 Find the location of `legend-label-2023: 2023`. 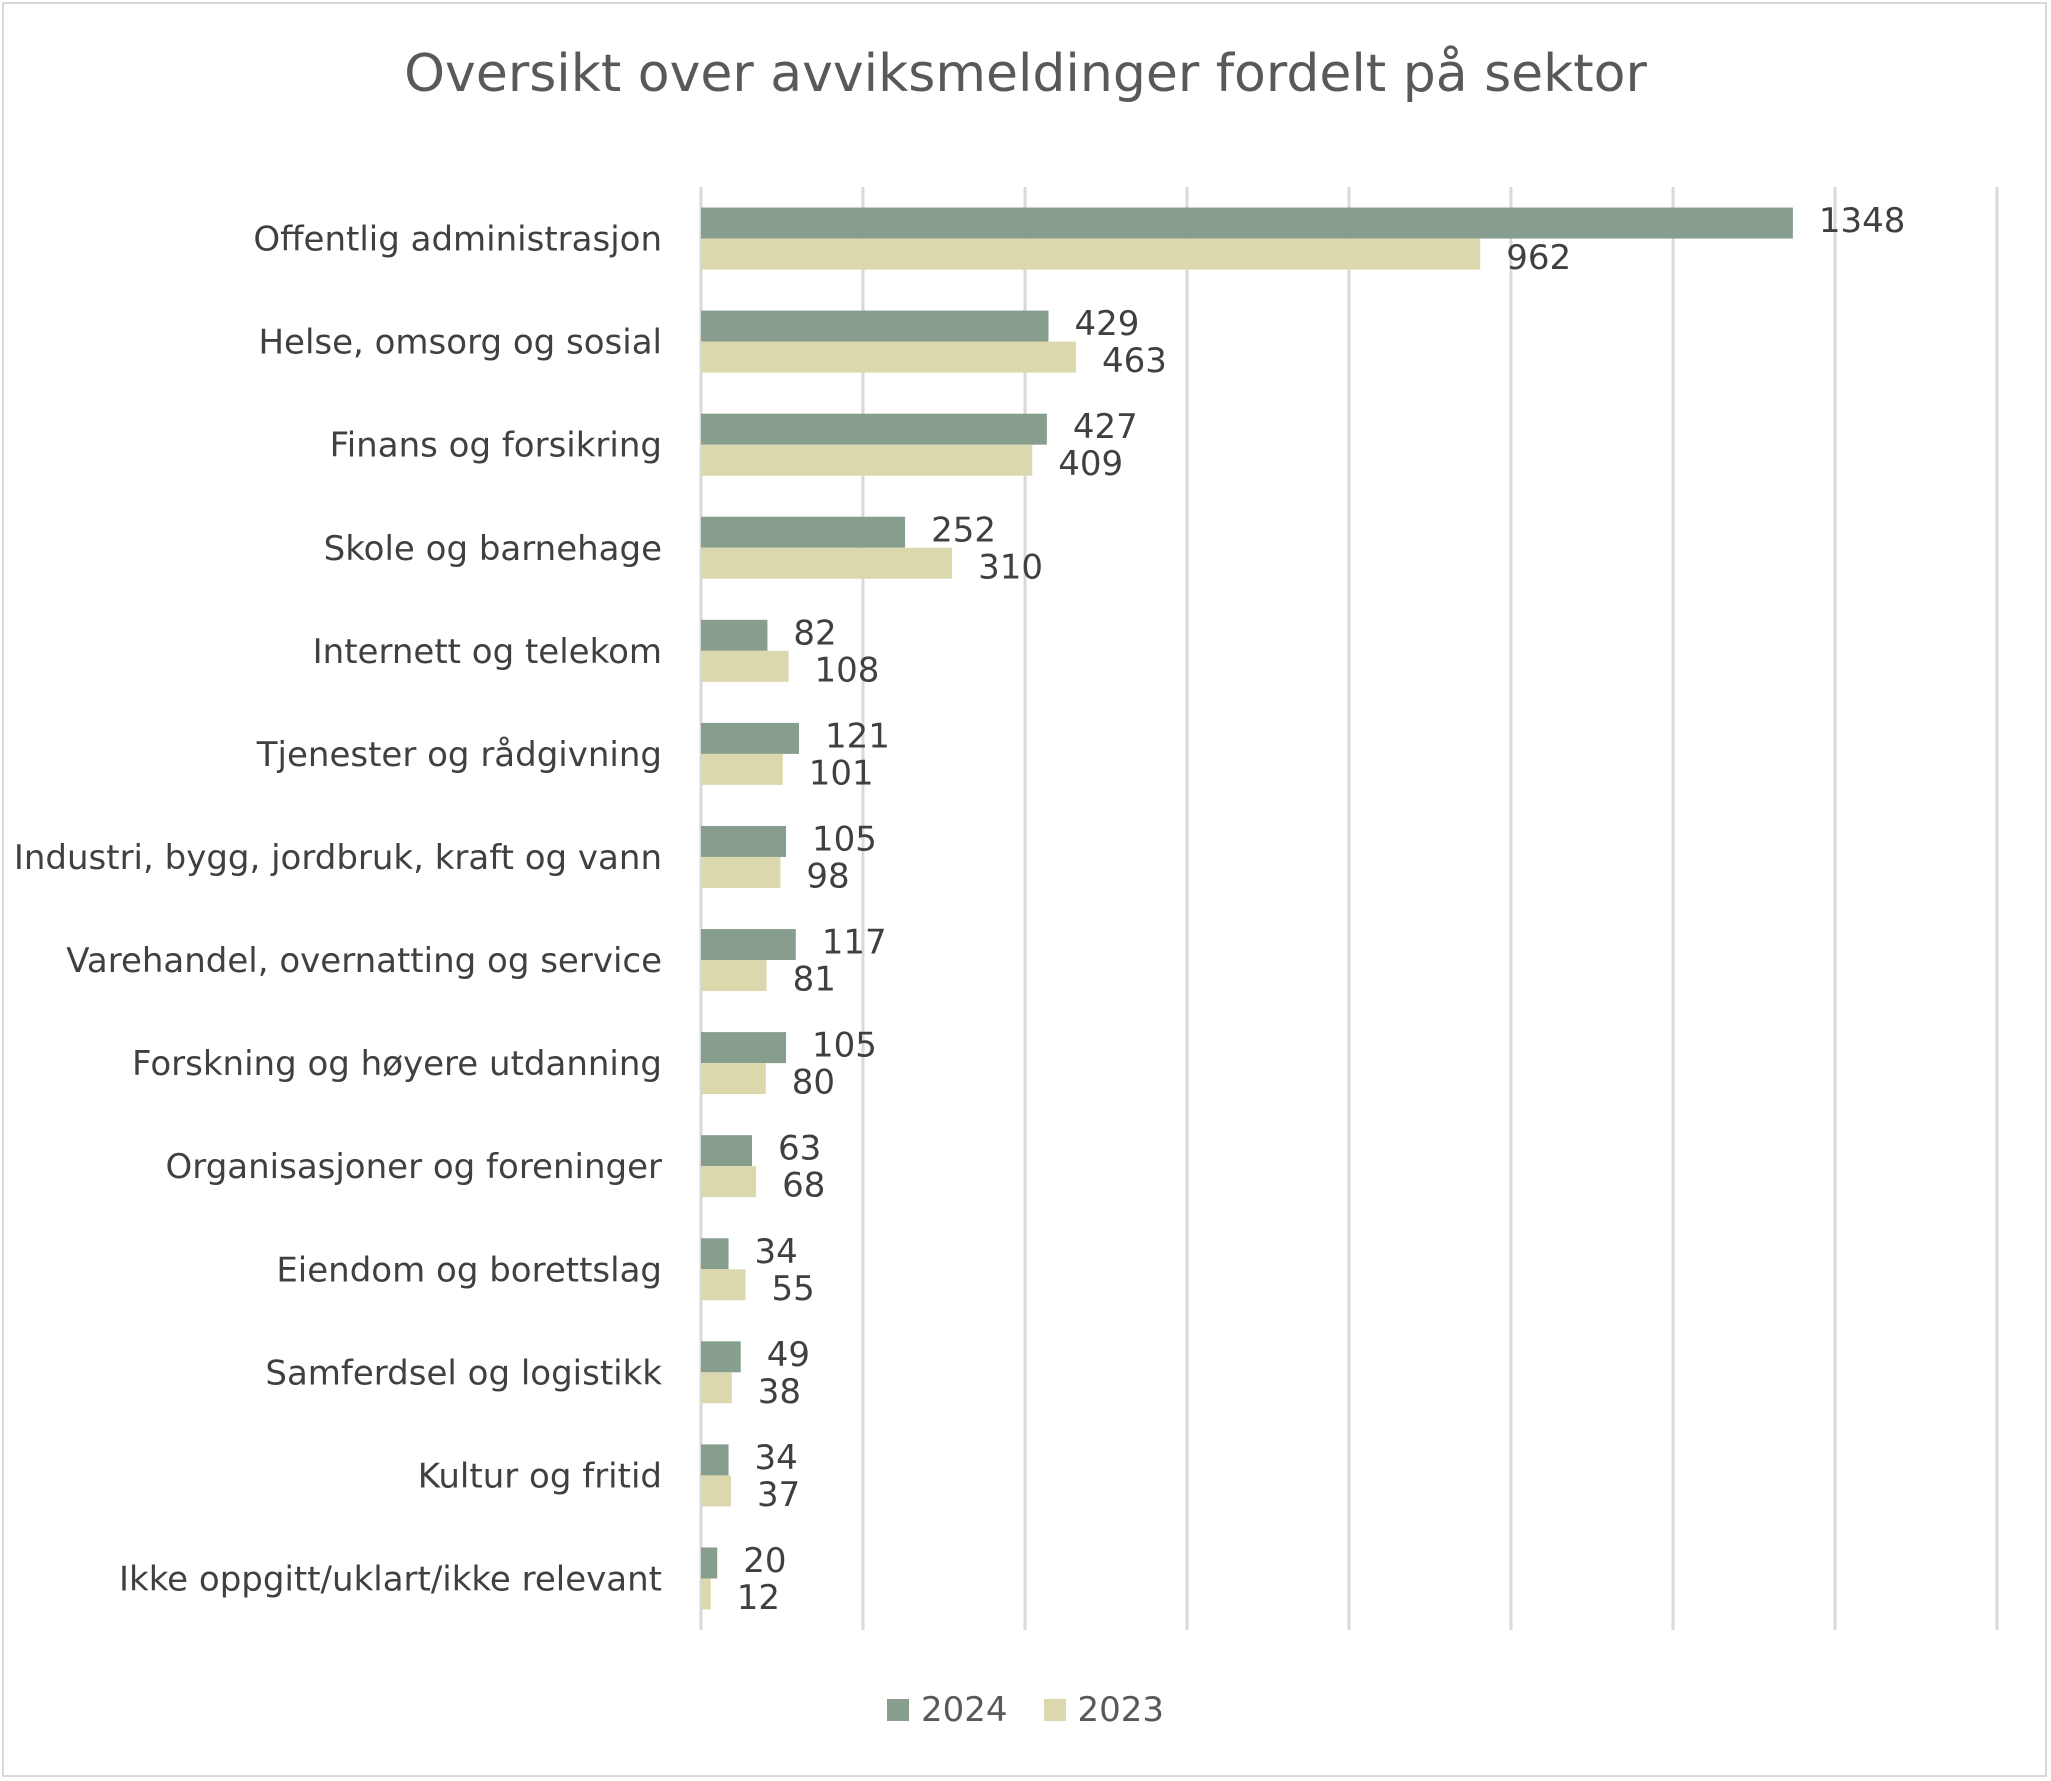

legend-label-2023: 2023 is located at coordinates (1121, 1710).